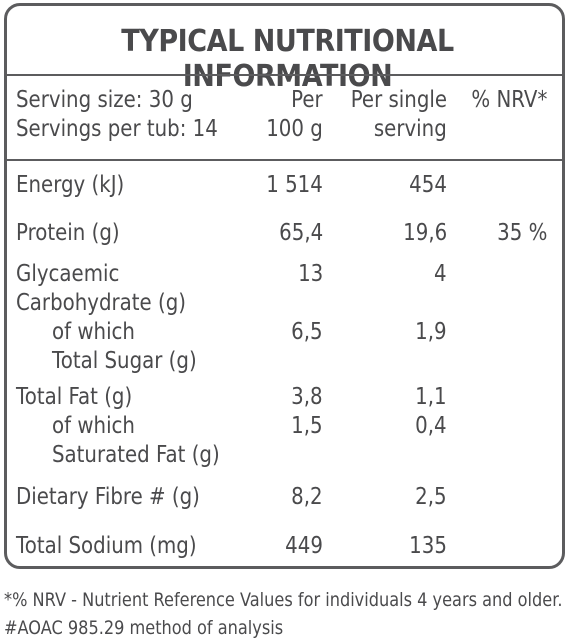 This screenshot has height=642, width=573. Describe the element at coordinates (136, 455) in the screenshot. I see `satfat-label-line2: Saturated Fat (g)` at that location.